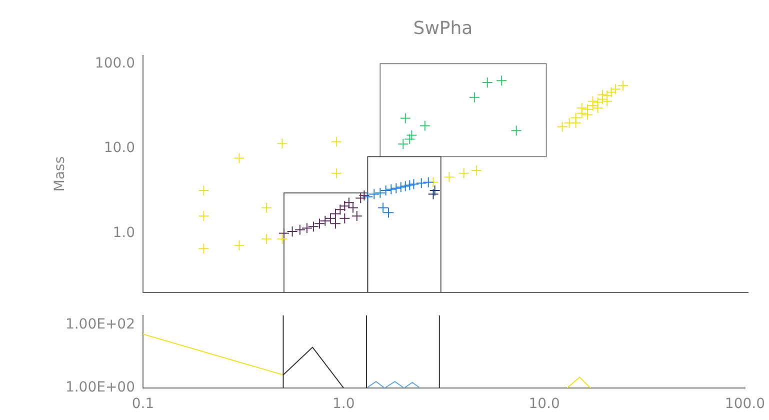 The height and width of the screenshot is (420, 769). I want to click on x-tick-label: 10.0, so click(544, 404).